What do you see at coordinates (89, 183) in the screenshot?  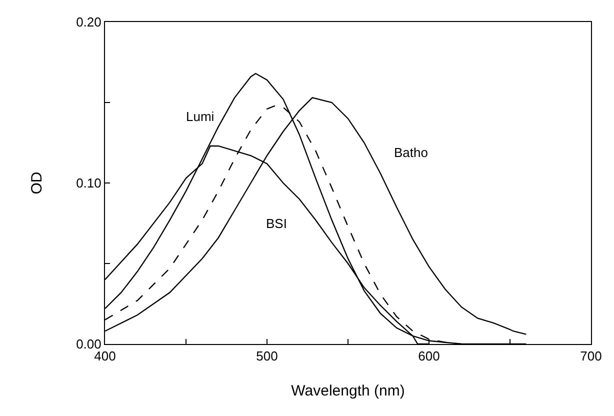 I see `y-tick-label: 0.10` at bounding box center [89, 183].